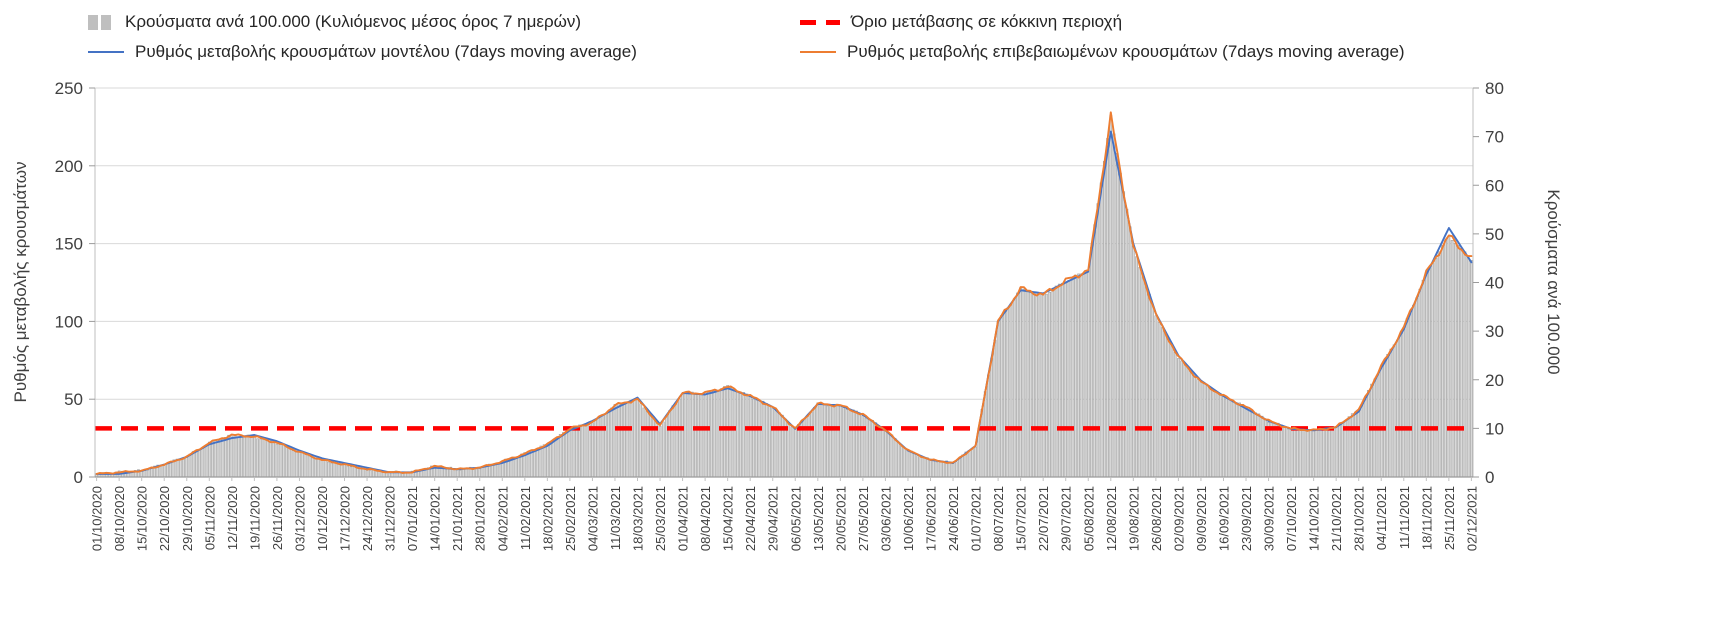 The image size is (1712, 621). What do you see at coordinates (1381, 518) in the screenshot?
I see `svg-text: 04/11/2021` at bounding box center [1381, 518].